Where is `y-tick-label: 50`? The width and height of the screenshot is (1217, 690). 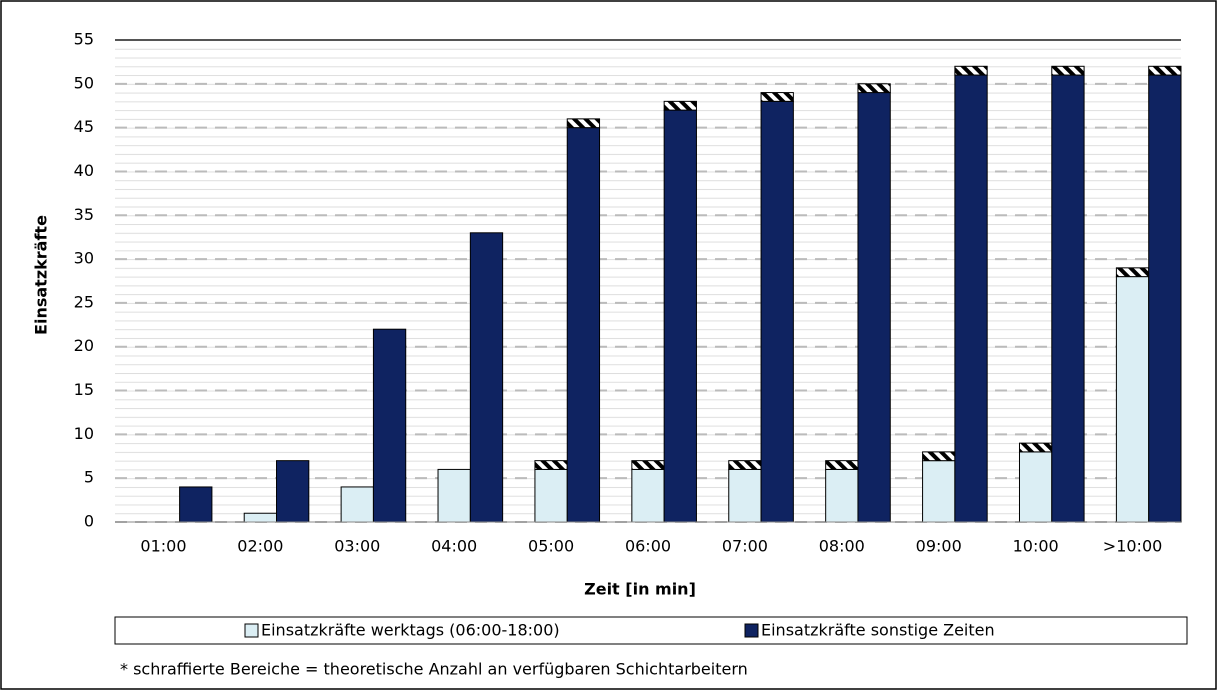 y-tick-label: 50 is located at coordinates (84, 82).